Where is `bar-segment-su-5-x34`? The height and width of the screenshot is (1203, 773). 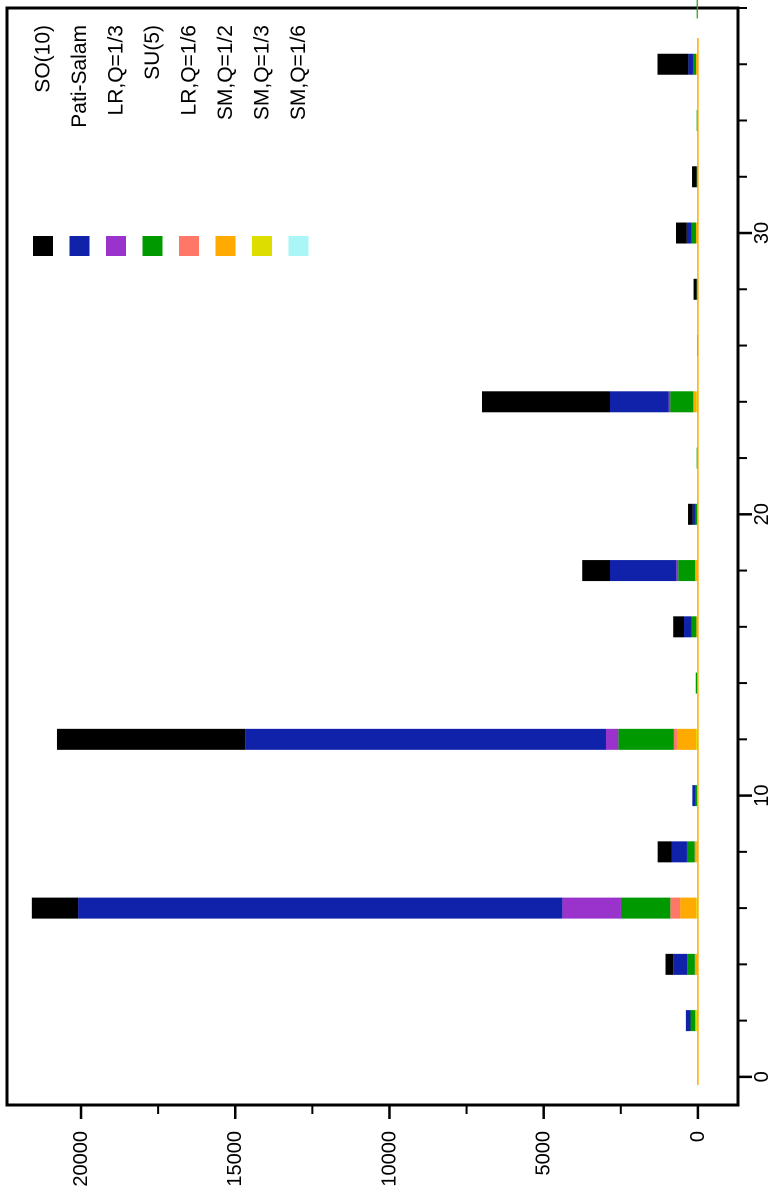
bar-segment-su-5-x34 is located at coordinates (697, 121).